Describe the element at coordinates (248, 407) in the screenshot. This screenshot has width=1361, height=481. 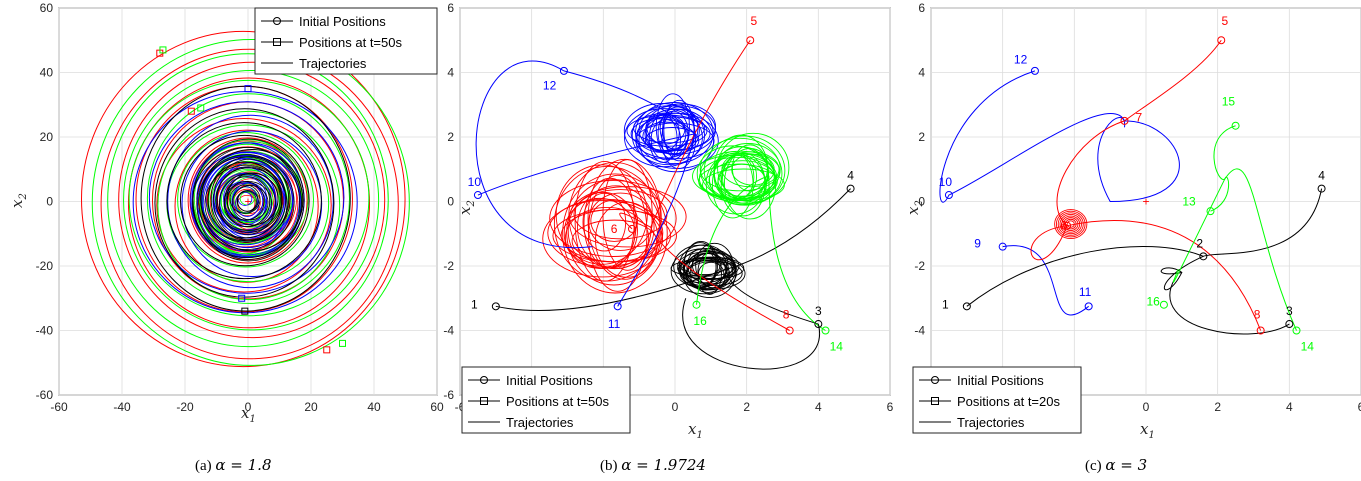
I see `x-tick-label: 0` at that location.